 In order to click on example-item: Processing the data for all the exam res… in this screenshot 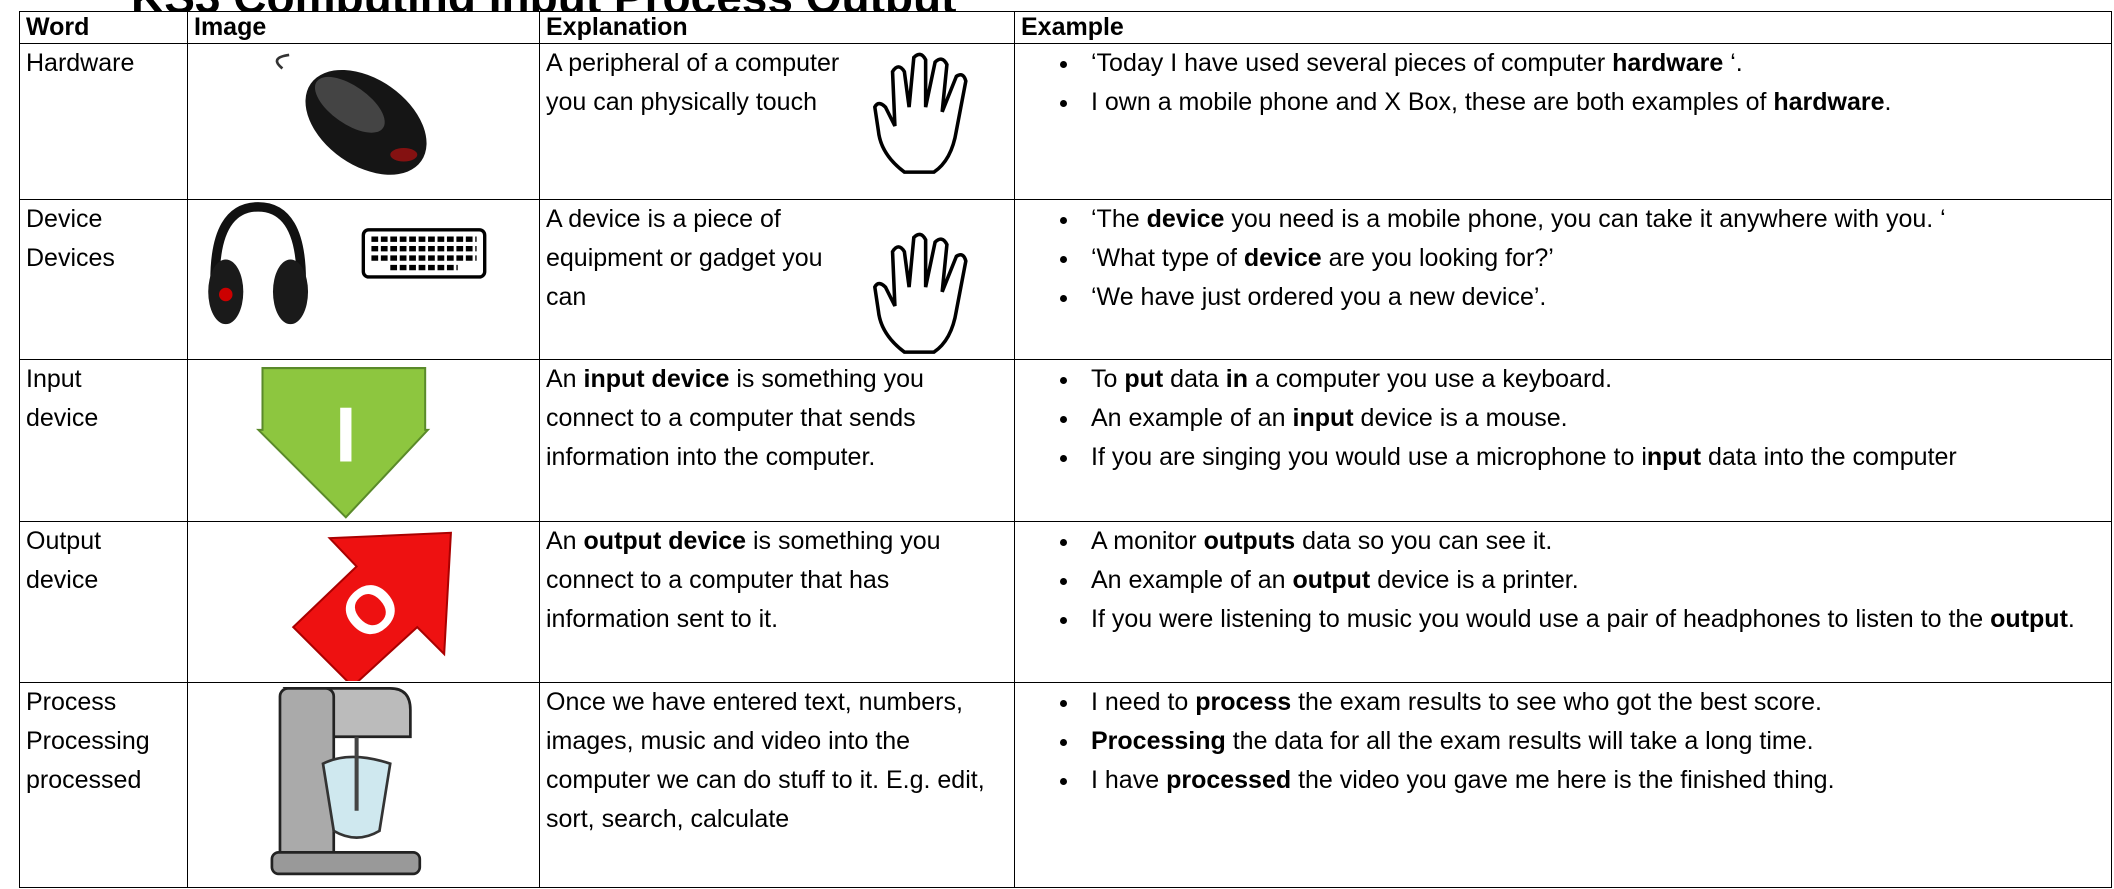, I will do `click(1593, 741)`.